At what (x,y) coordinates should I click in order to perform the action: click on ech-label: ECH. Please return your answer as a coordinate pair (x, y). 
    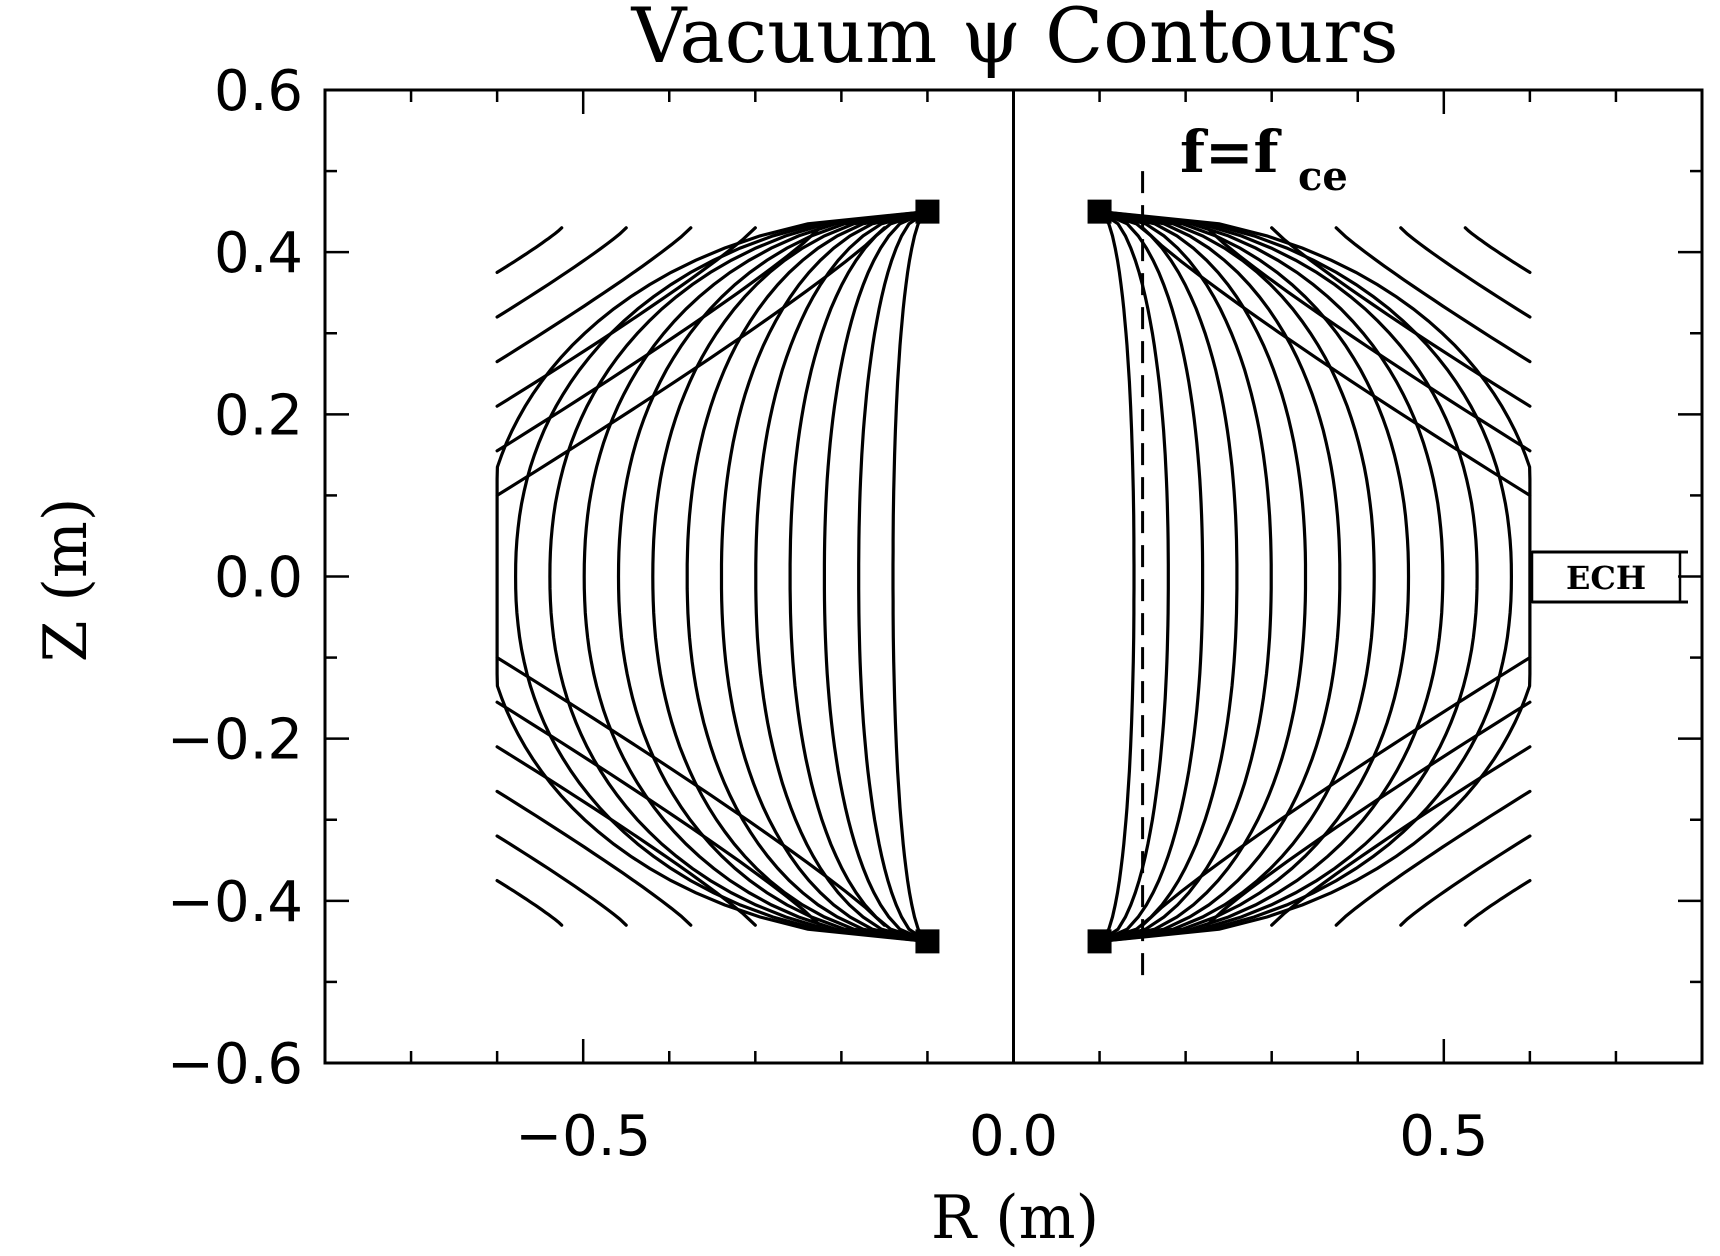
    Looking at the image, I should click on (1606, 578).